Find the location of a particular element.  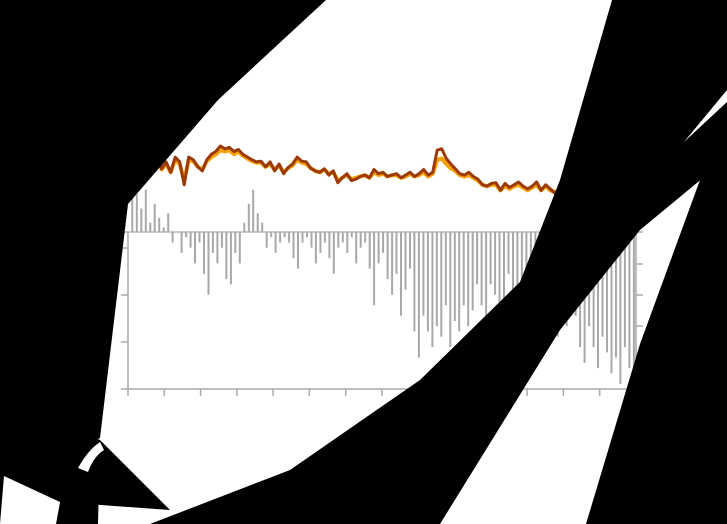

series-line-dark is located at coordinates (383, 170).